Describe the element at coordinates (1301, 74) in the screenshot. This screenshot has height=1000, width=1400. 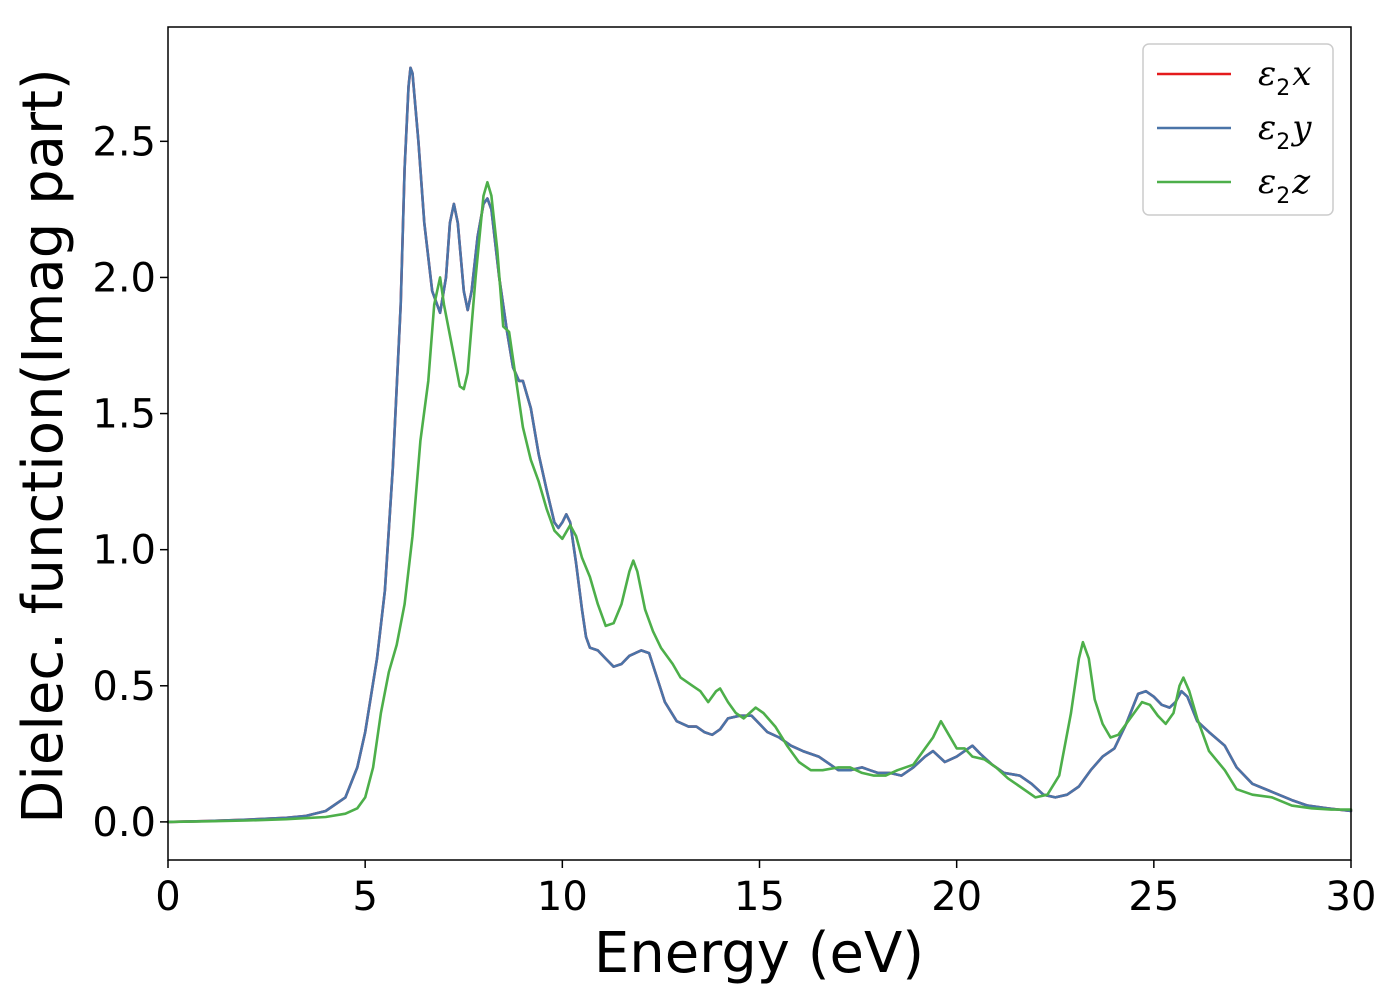
I see `legend-variable: x` at that location.